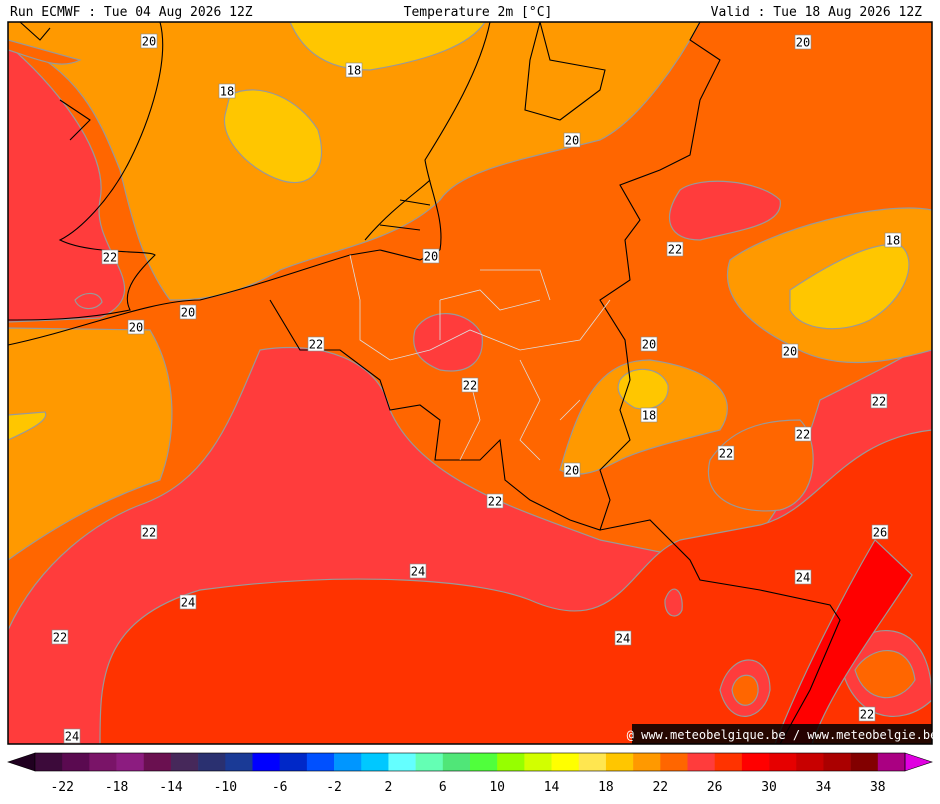 Image resolution: width=940 pixels, height=804 pixels. I want to click on colorbar: -22 -18 -14 -10 -6 -2 2 6 10 14 18 22 26 30 34 38, so click(470, 773).